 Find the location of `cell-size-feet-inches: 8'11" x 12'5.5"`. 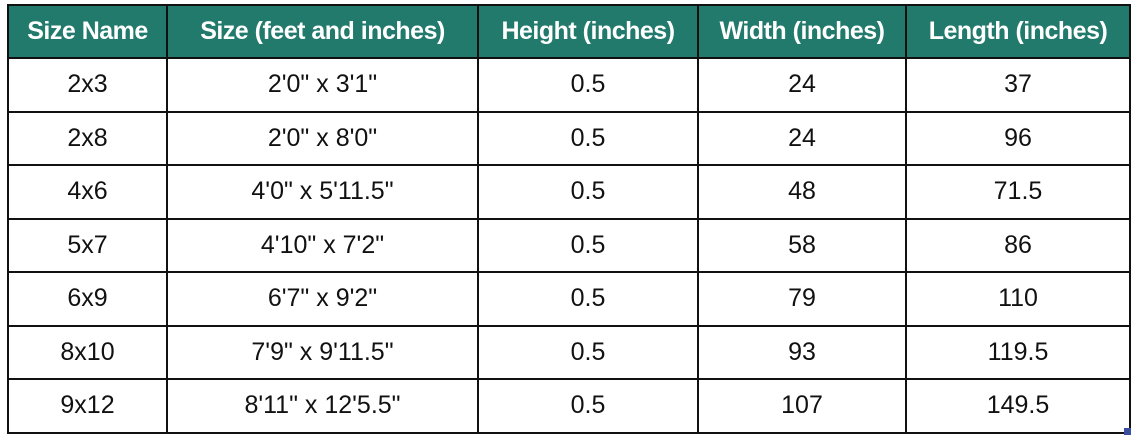

cell-size-feet-inches: 8'11" x 12'5.5" is located at coordinates (322, 406).